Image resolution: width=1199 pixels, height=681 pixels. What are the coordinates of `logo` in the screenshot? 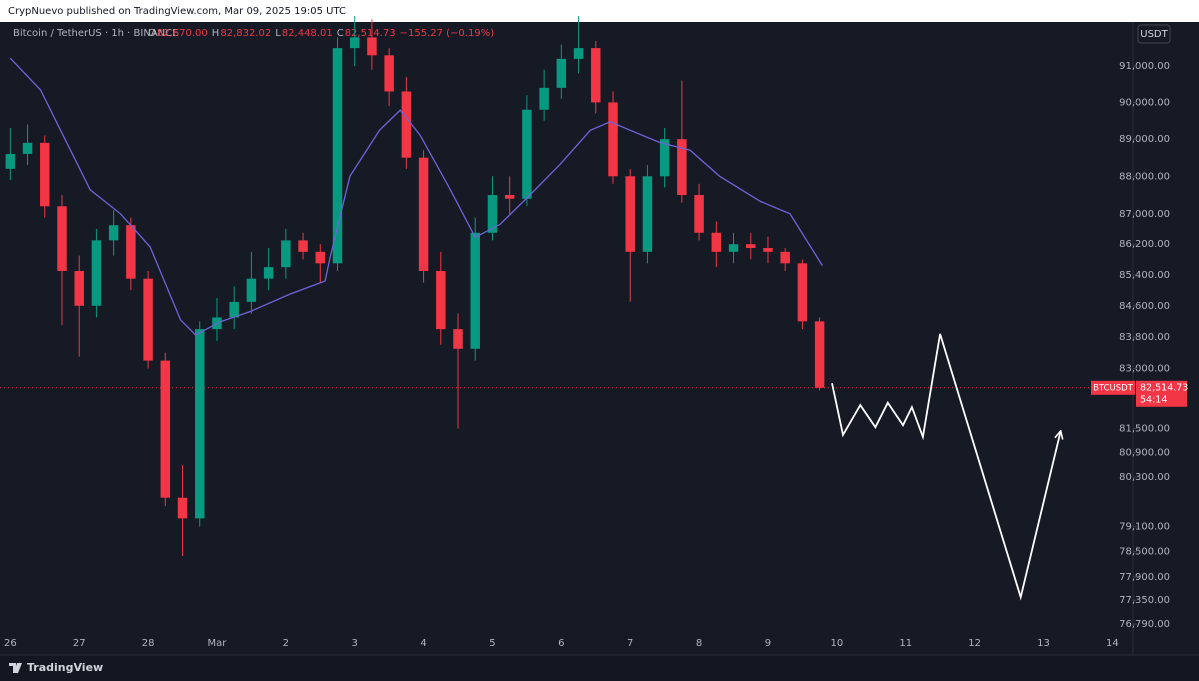 It's located at (15, 668).